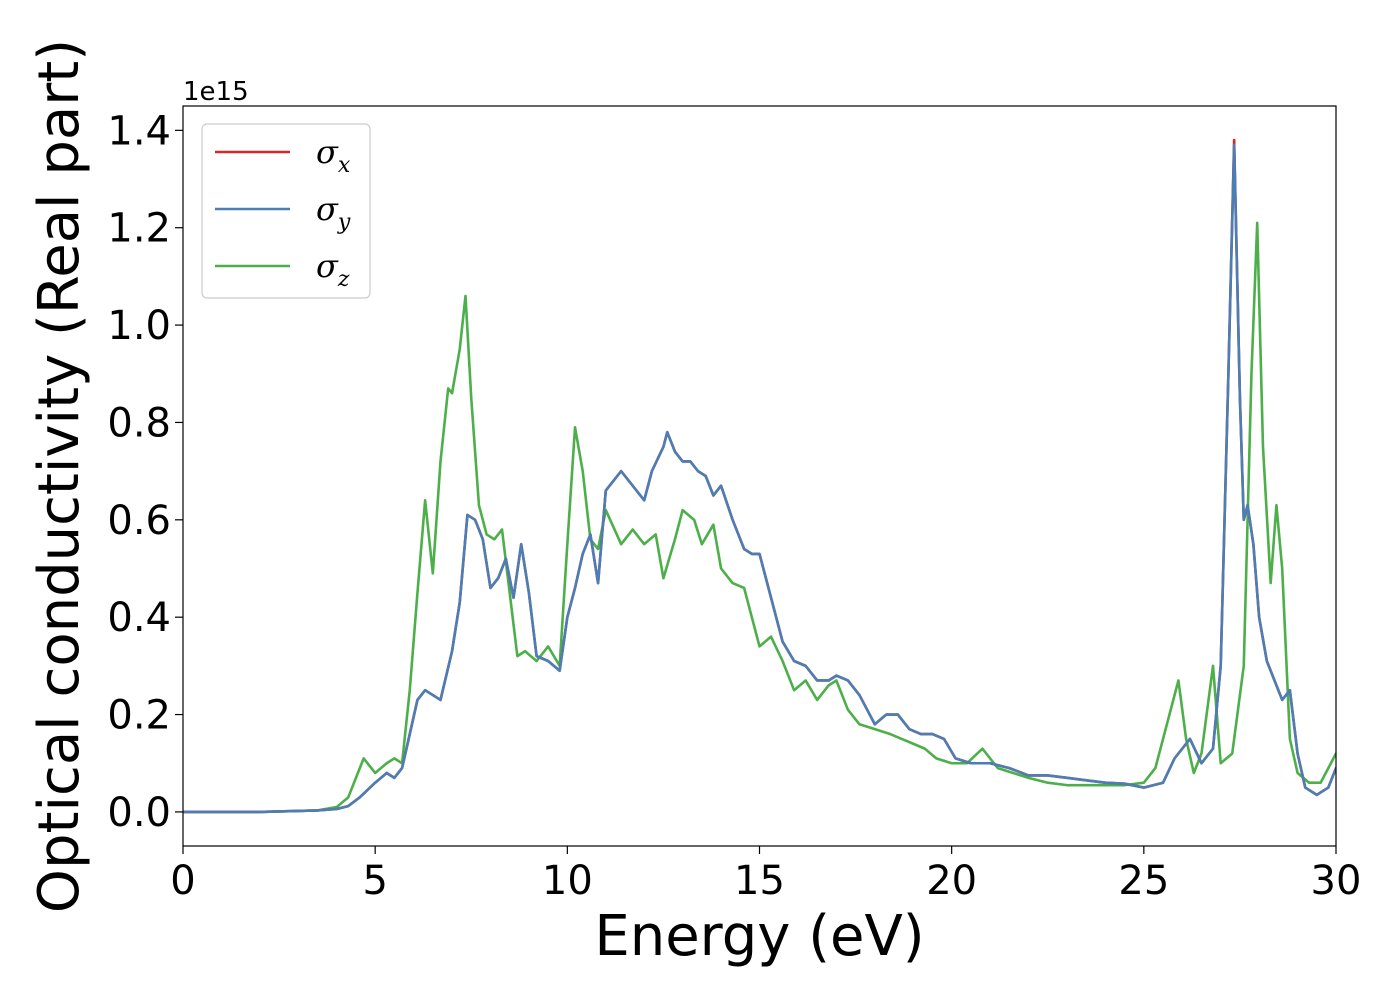 The image size is (1400, 1000). I want to click on y-tick-label: 0.4, so click(139, 618).